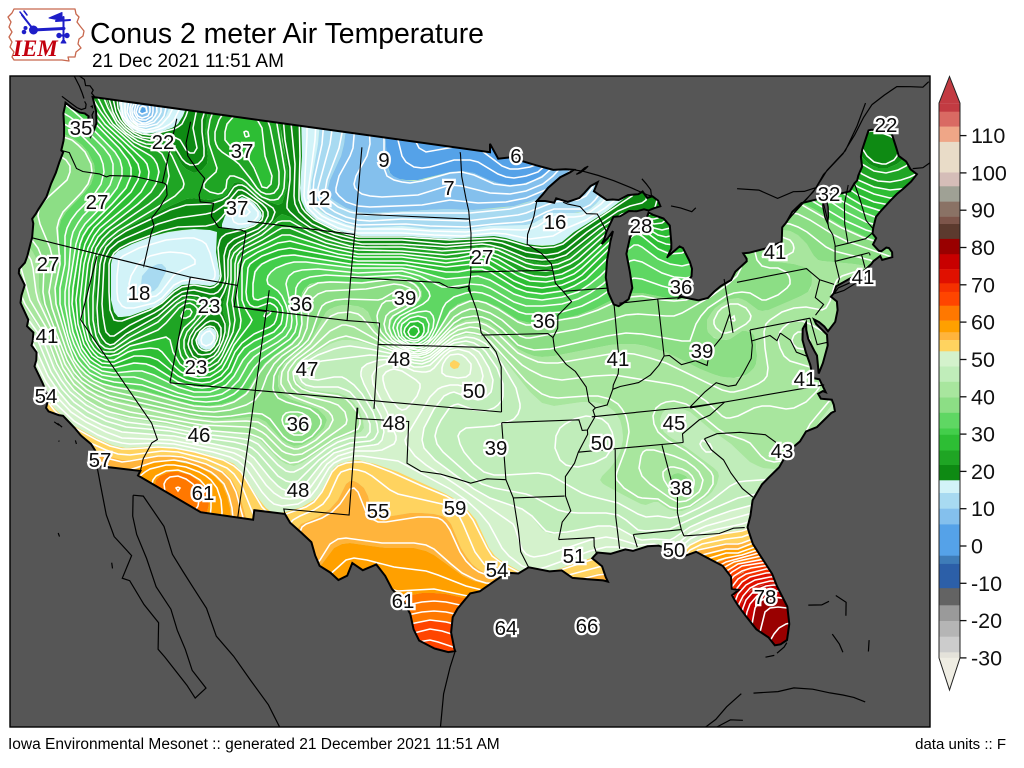 The image size is (1024, 768). Describe the element at coordinates (989, 173) in the screenshot. I see `svg-text: 100` at that location.